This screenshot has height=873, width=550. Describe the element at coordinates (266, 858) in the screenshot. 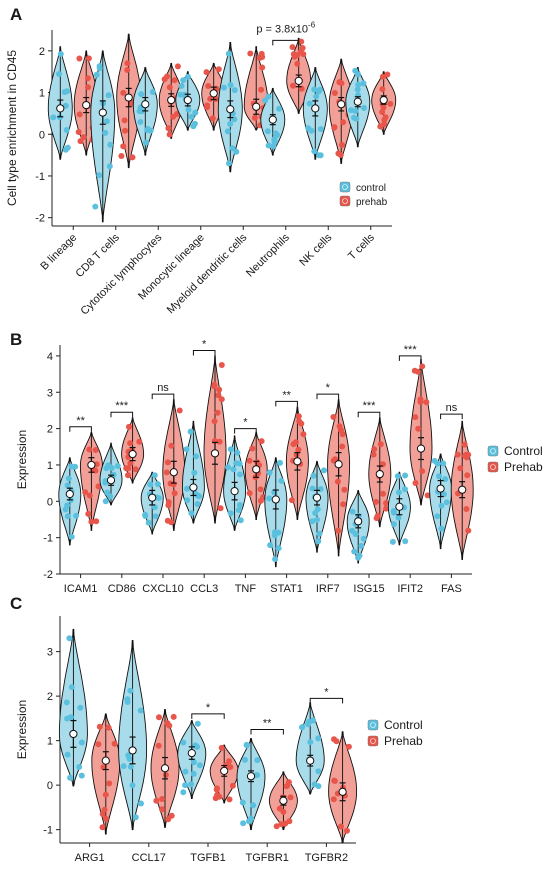

I see `x-tick-label: TGFBR1` at that location.